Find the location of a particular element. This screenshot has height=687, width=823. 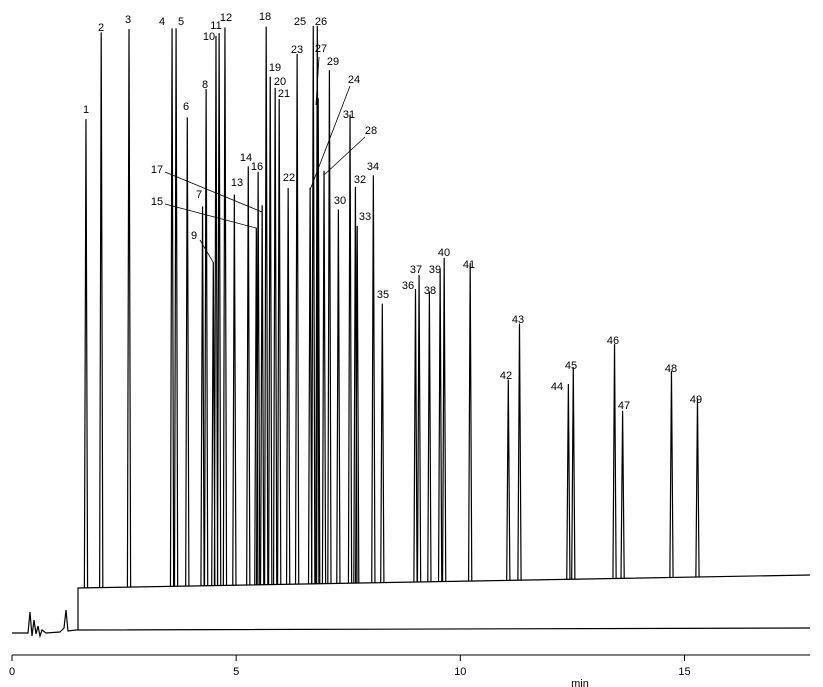

peak-label: 27 is located at coordinates (321, 49).